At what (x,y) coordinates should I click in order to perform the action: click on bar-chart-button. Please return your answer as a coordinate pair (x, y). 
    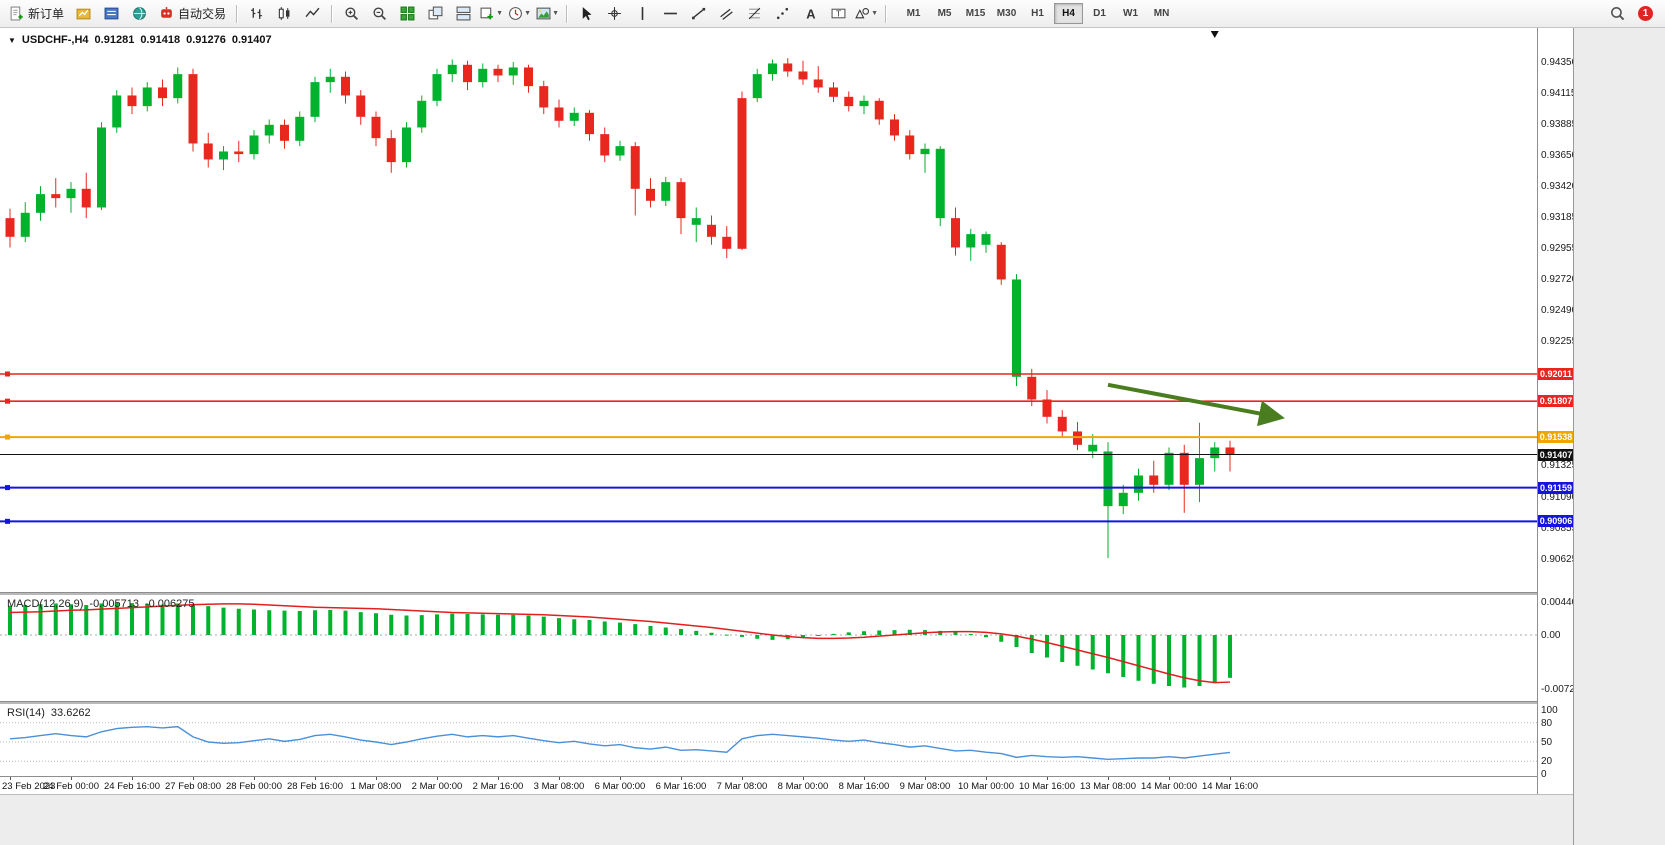
    Looking at the image, I should click on (256, 14).